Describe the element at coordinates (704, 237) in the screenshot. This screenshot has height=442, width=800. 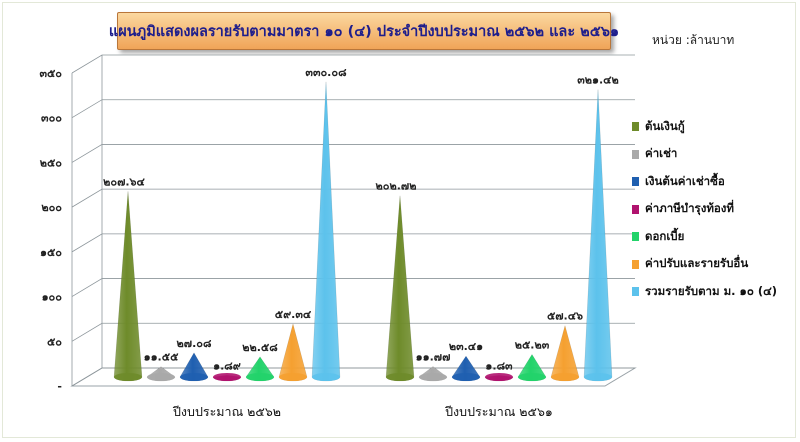
I see `legend-item: ดอกเบี้ย` at that location.